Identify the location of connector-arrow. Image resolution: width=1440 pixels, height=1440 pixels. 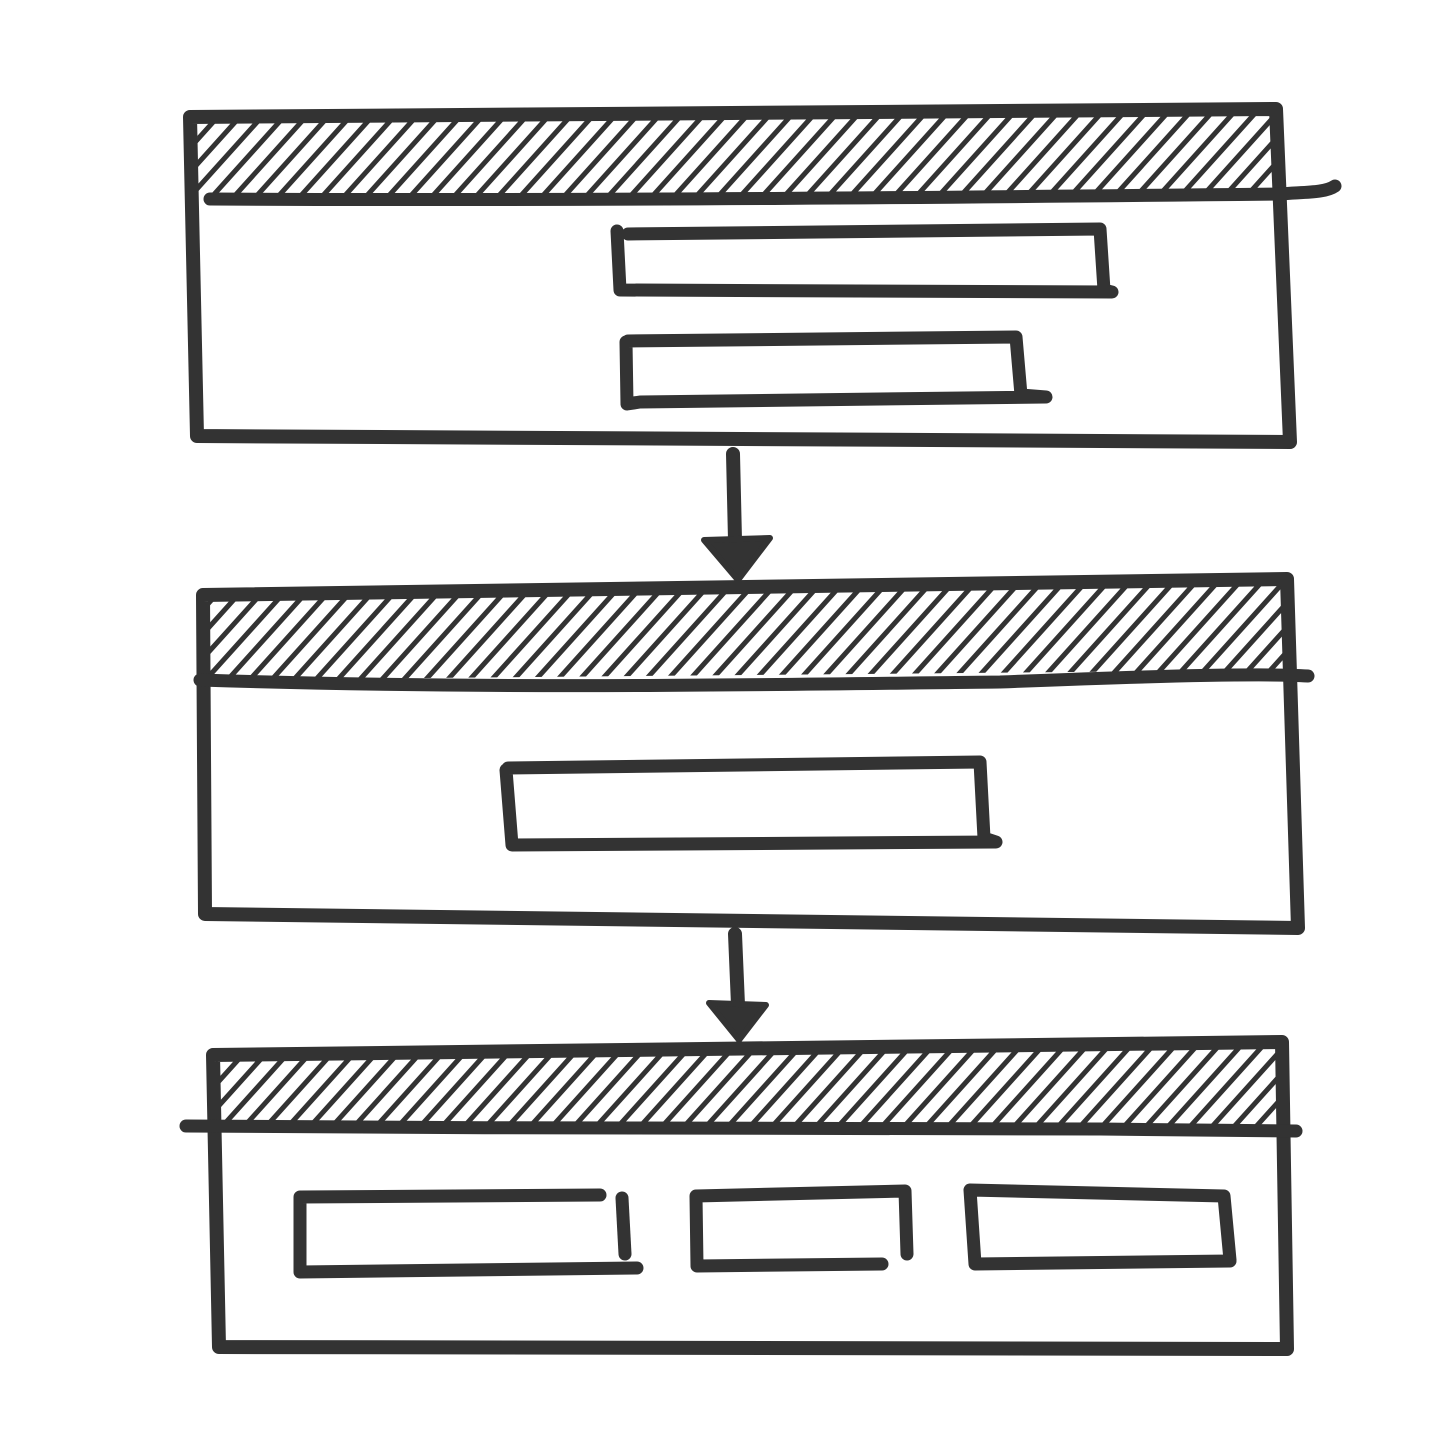
(737, 515).